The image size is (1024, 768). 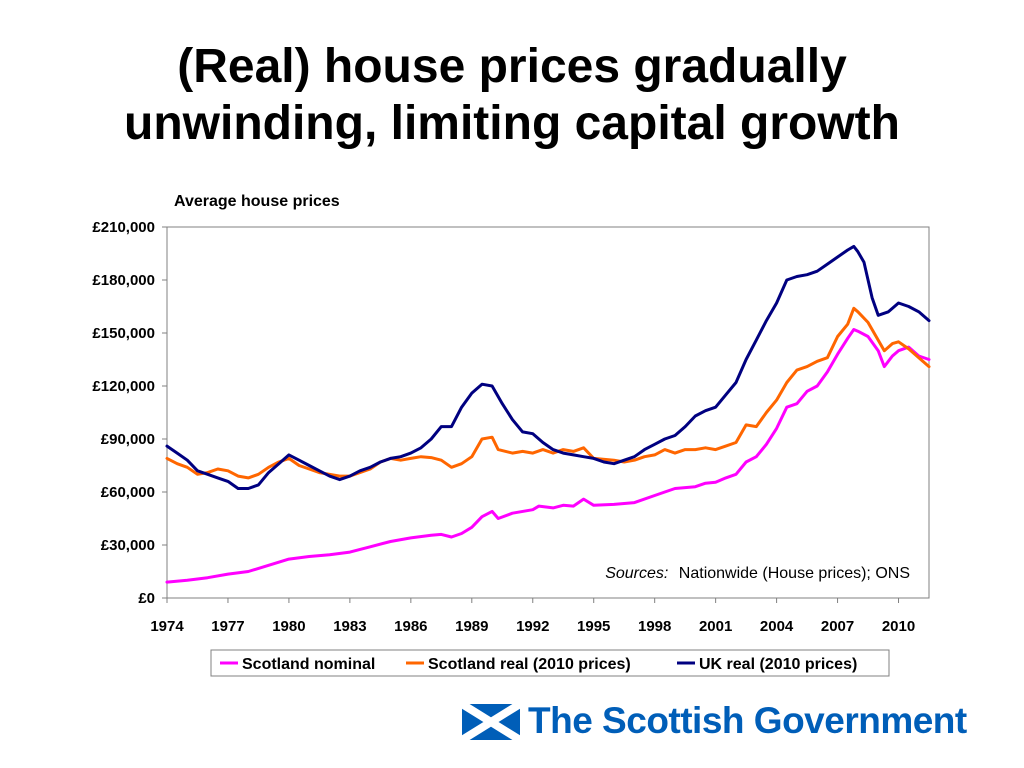 What do you see at coordinates (128, 439) in the screenshot?
I see `y-tick-label: £90,000` at bounding box center [128, 439].